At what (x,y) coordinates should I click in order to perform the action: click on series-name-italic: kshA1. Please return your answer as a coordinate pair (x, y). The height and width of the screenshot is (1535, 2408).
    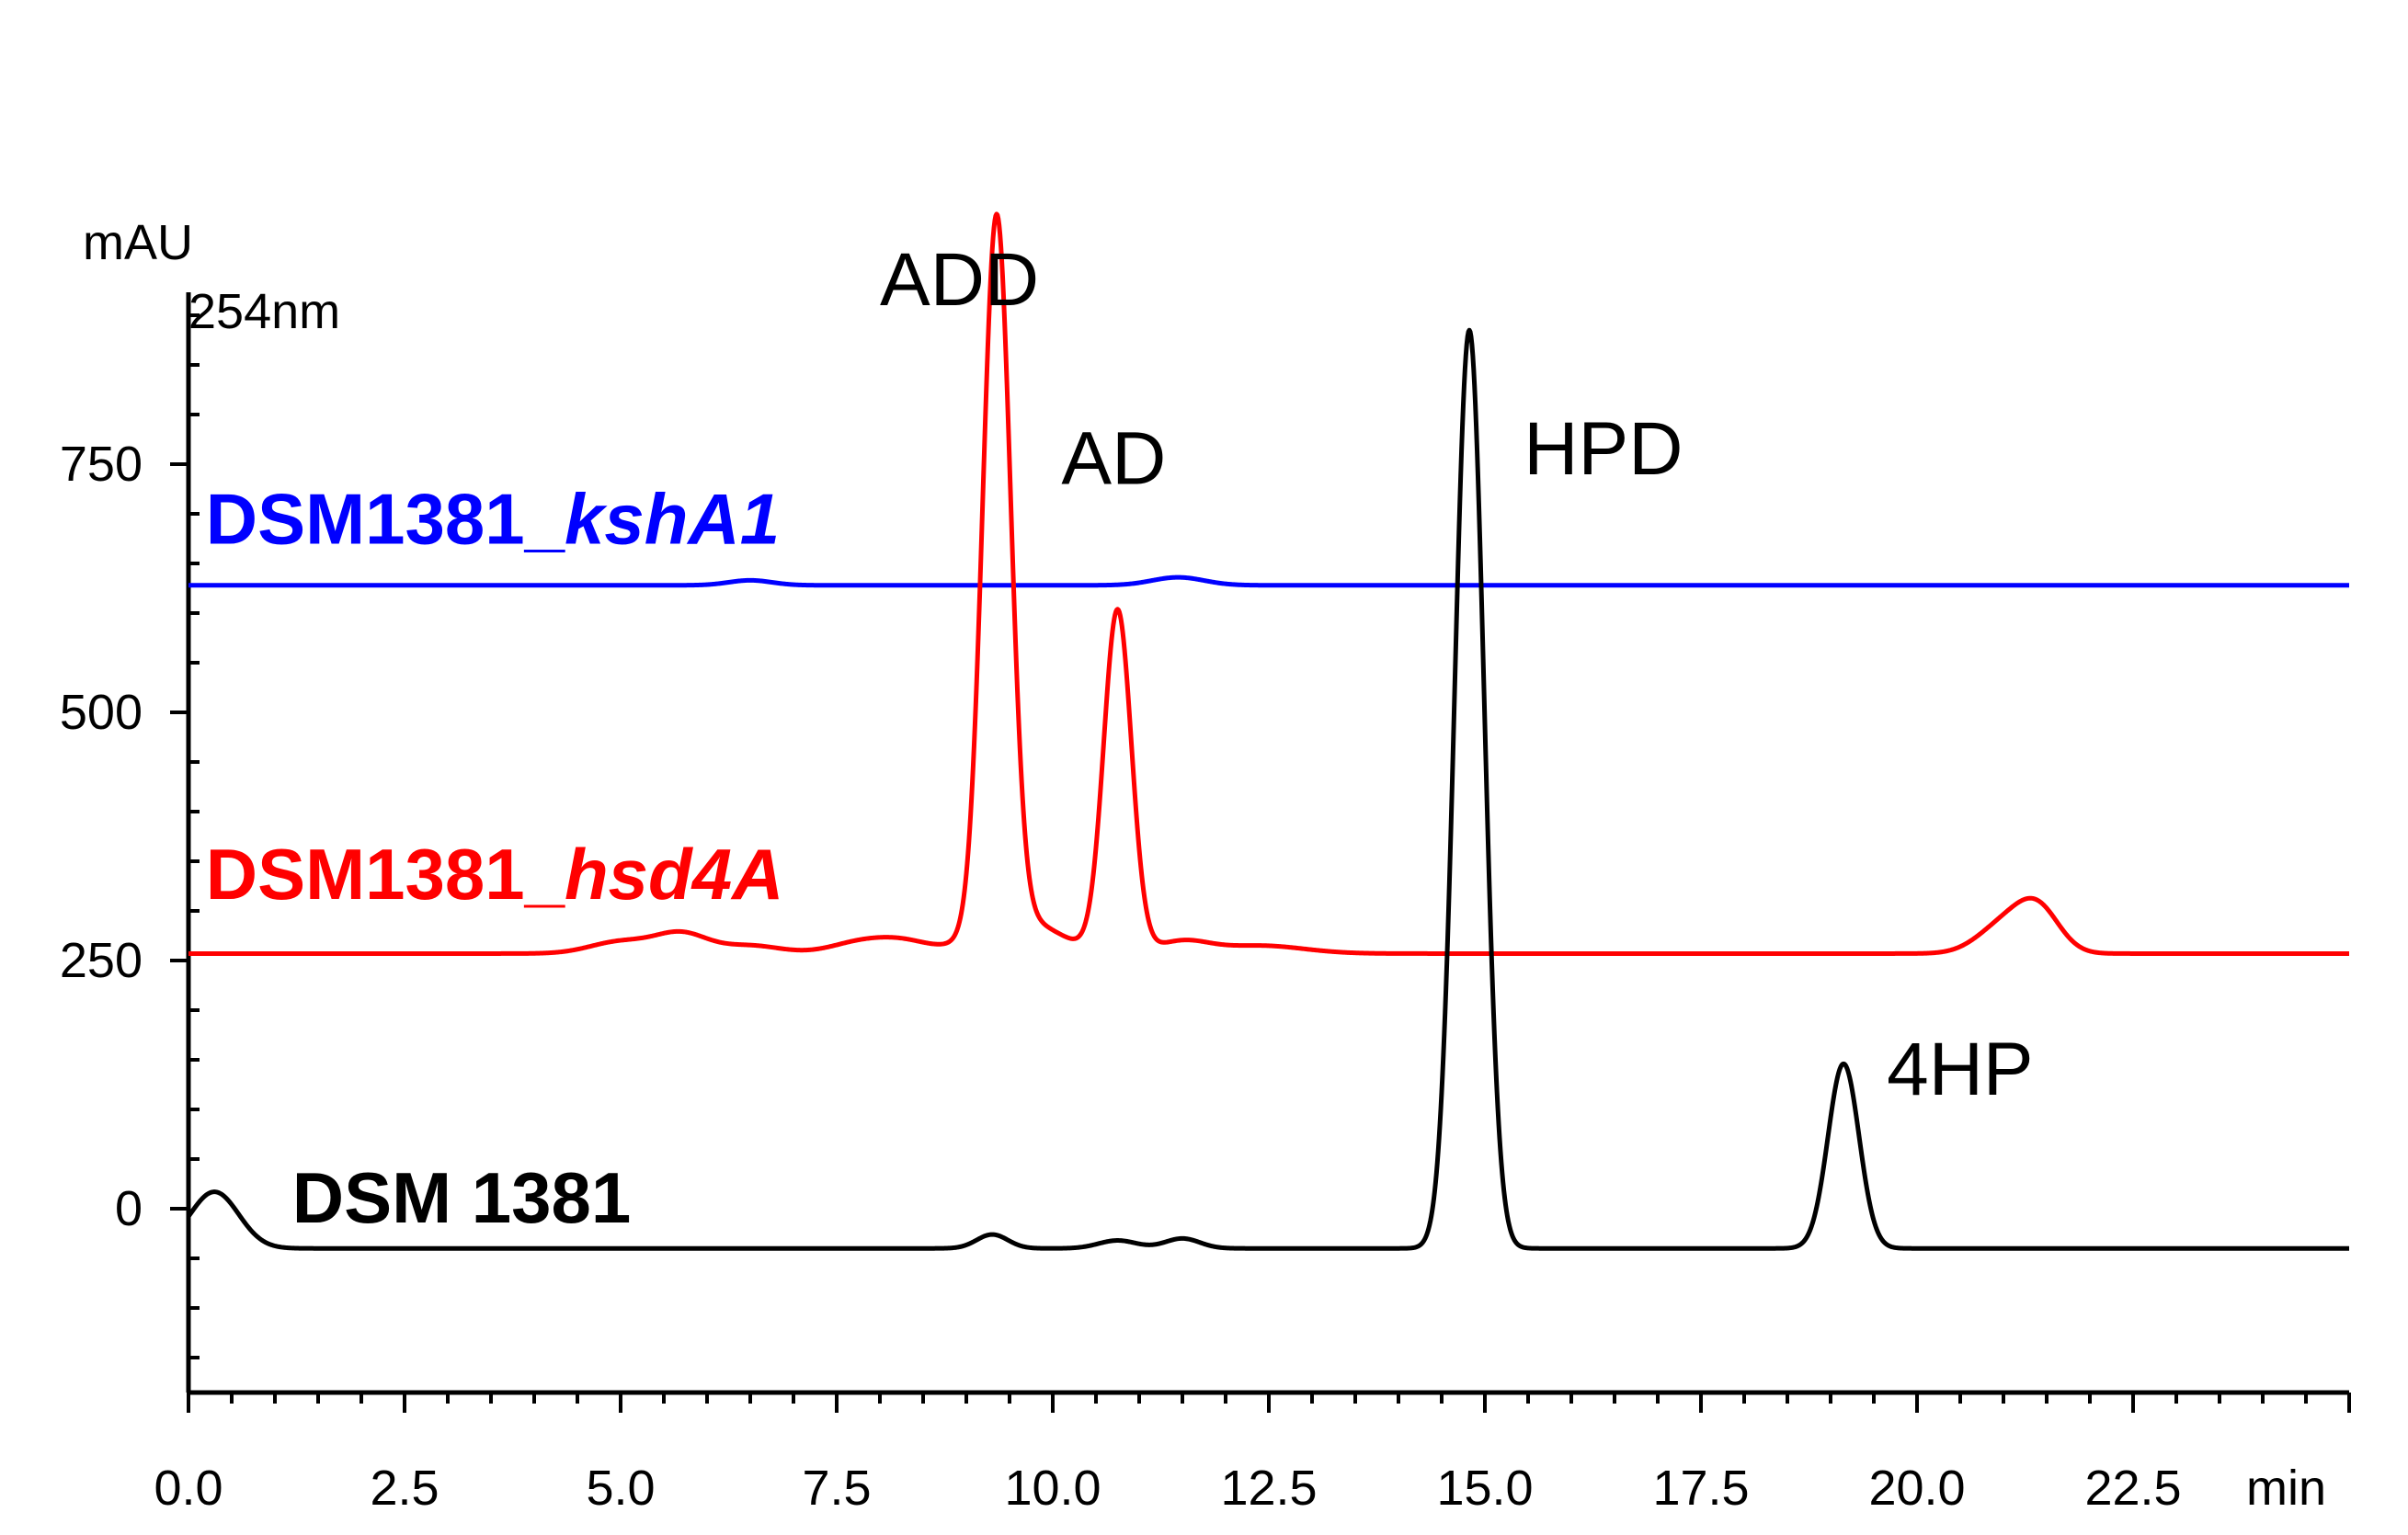
    Looking at the image, I should click on (672, 518).